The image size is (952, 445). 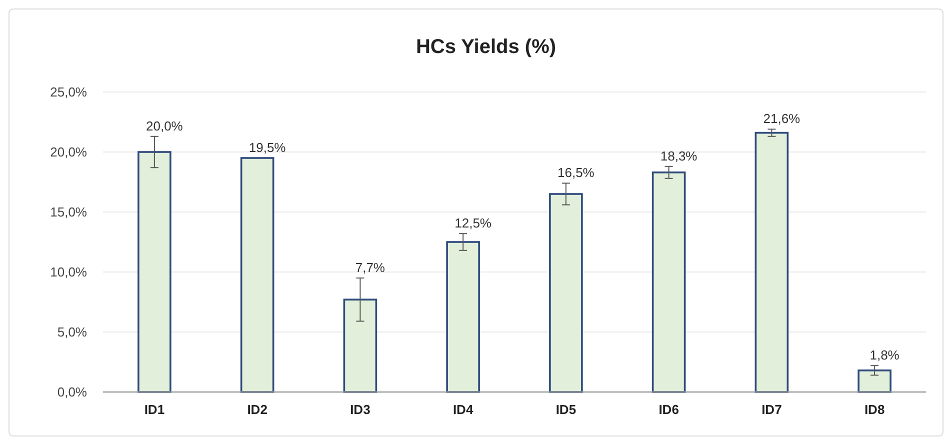 I want to click on y-tick-label: 15,0%, so click(x=69, y=212).